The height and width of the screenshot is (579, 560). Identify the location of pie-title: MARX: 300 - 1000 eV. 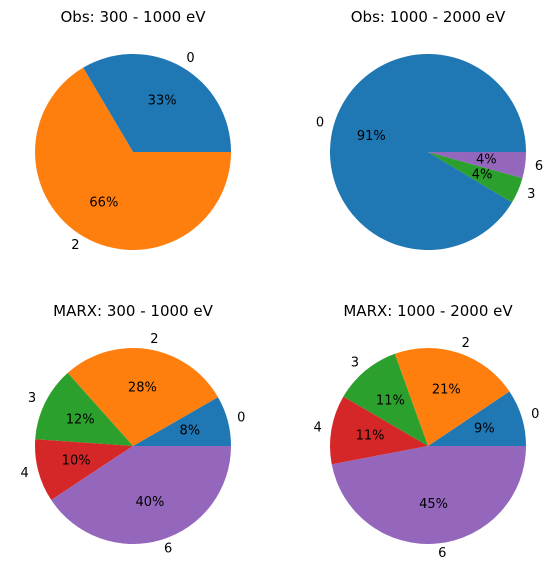
(133, 311).